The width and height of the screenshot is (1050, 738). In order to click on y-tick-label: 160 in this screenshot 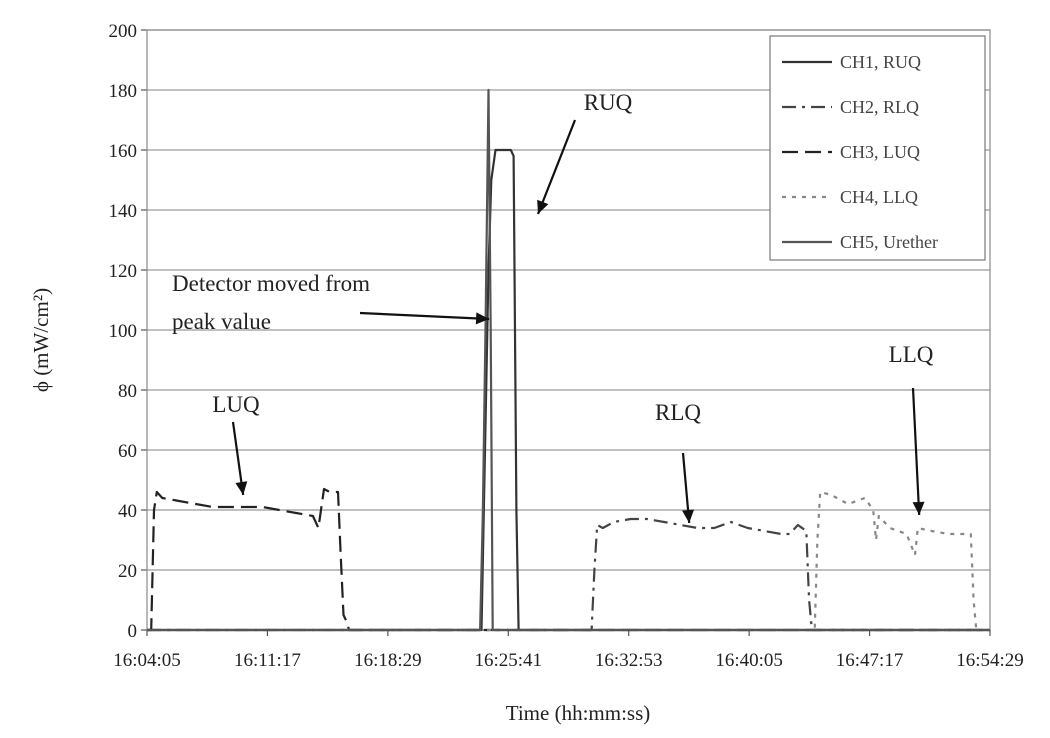, I will do `click(123, 151)`.